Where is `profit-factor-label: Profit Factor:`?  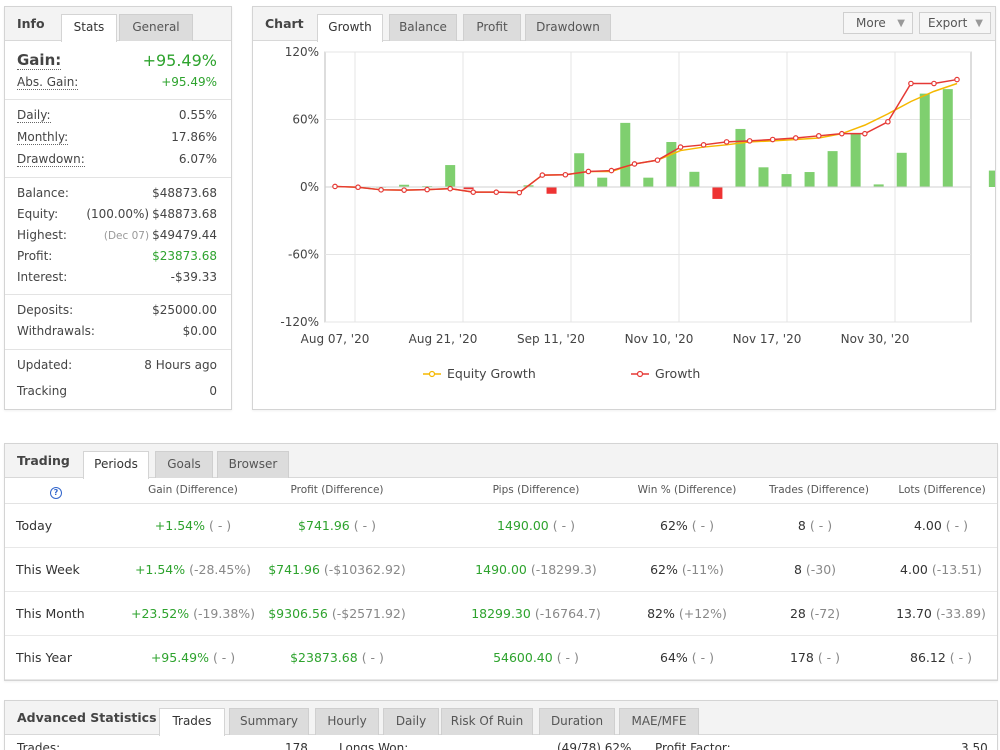 profit-factor-label: Profit Factor: is located at coordinates (693, 745).